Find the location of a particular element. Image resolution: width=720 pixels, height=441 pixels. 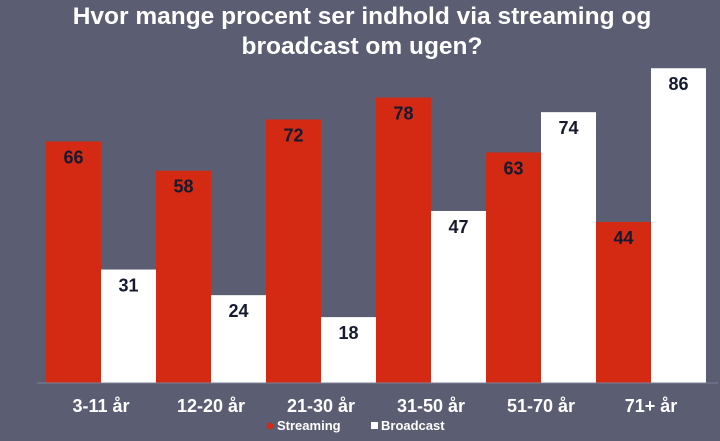

bar-broadcast-3-11-r is located at coordinates (128, 326).